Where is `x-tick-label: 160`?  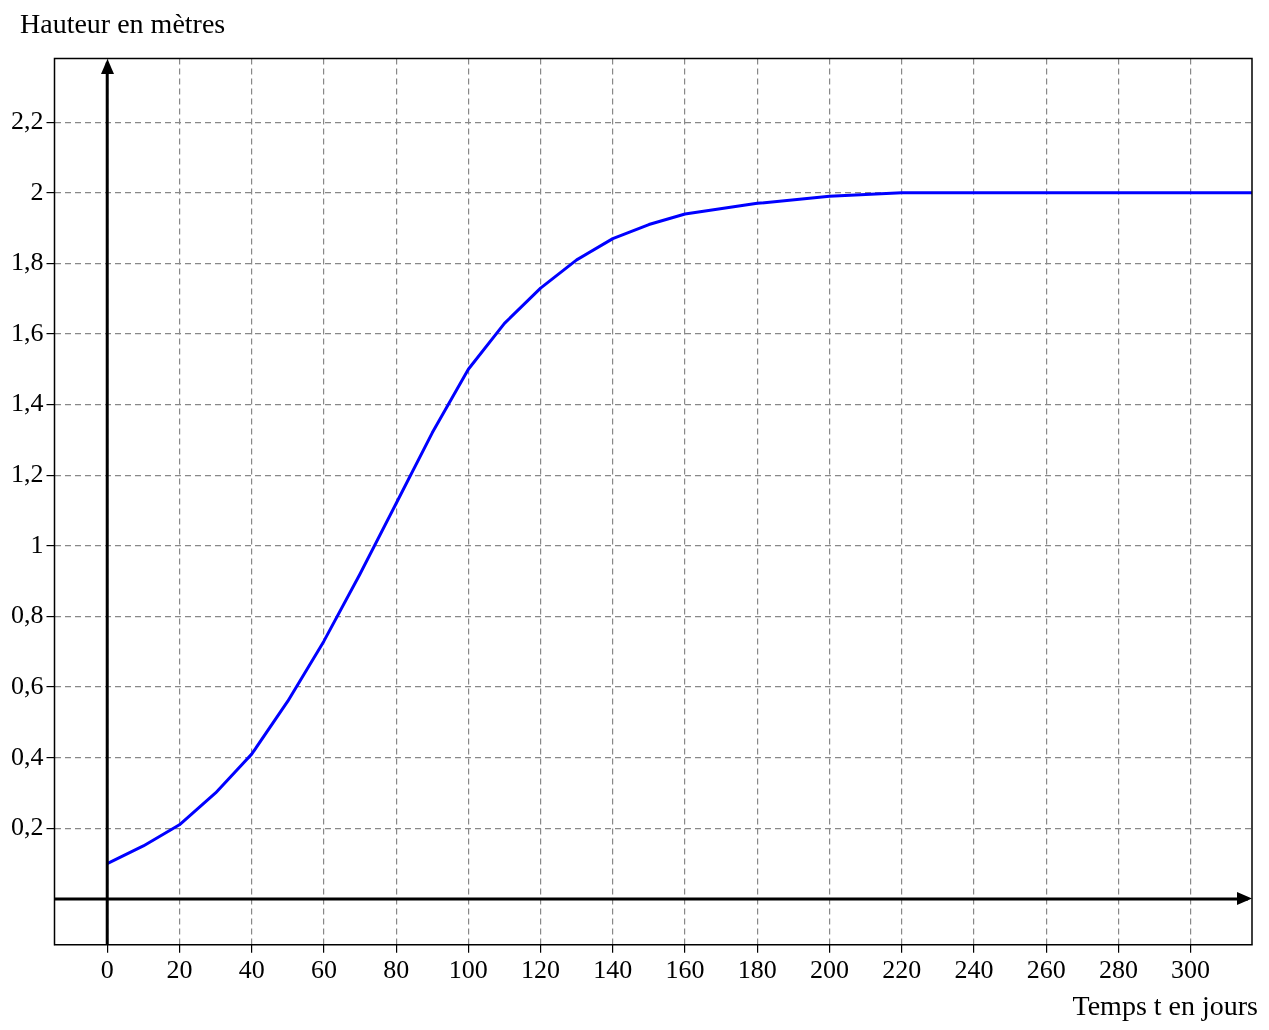
x-tick-label: 160 is located at coordinates (685, 970).